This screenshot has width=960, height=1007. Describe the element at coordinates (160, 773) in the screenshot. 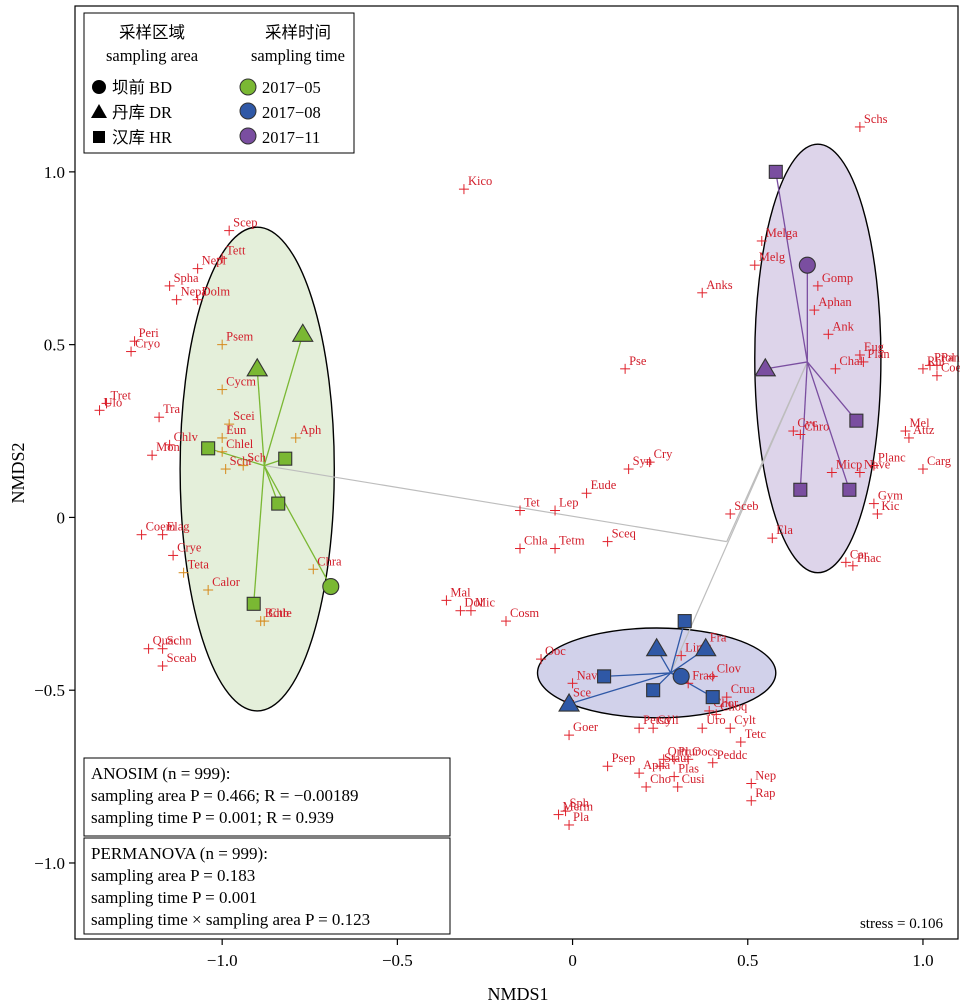

I see `anosim-title: ANOSIM (n = 999):` at that location.